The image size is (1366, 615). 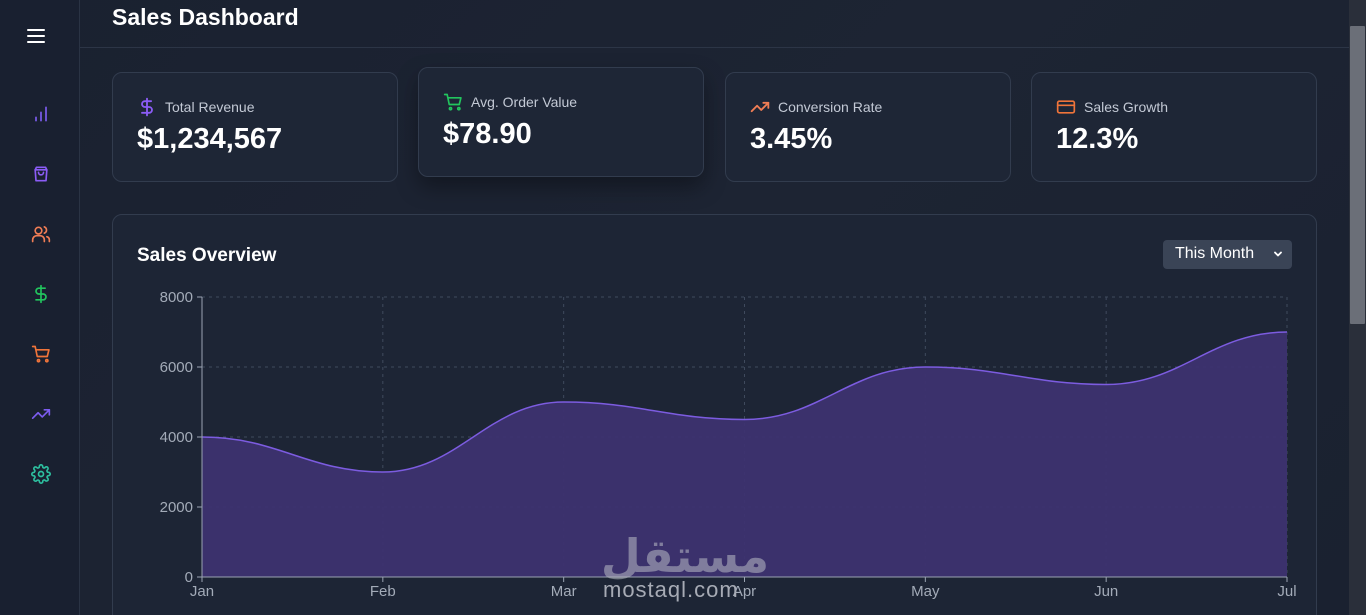 What do you see at coordinates (176, 367) in the screenshot?
I see `y-tick-label: 6000` at bounding box center [176, 367].